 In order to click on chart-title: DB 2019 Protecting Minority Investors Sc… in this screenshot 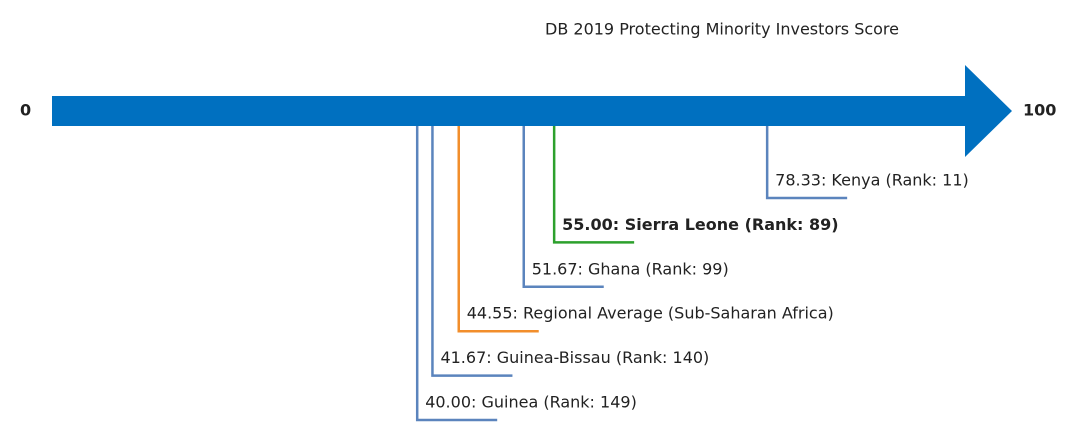, I will do `click(722, 29)`.